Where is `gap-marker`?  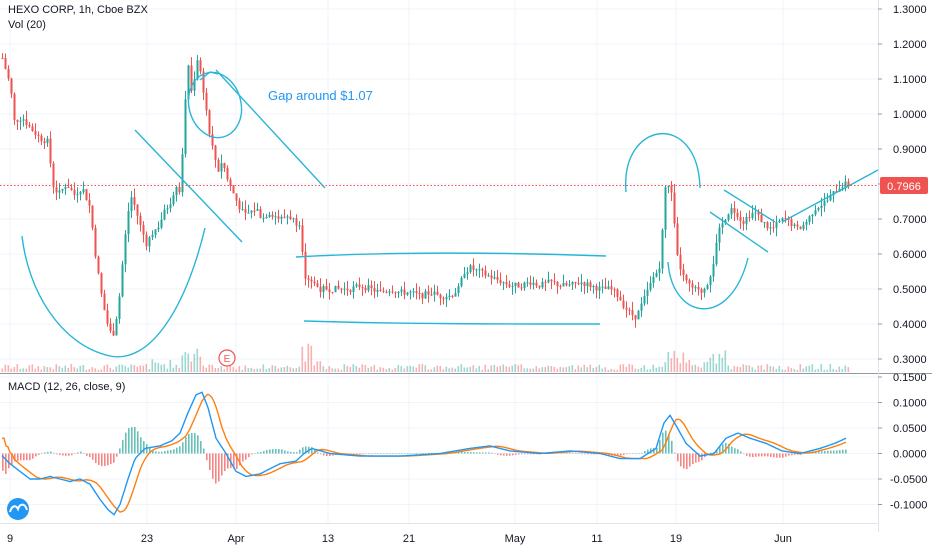 gap-marker is located at coordinates (209, 76).